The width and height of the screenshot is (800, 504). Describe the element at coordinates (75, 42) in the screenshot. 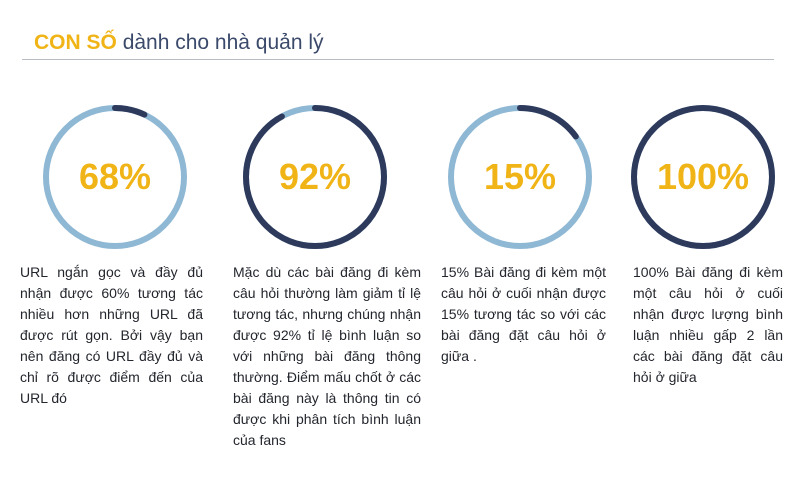

I see `title-highlight: CON SỐ` at that location.